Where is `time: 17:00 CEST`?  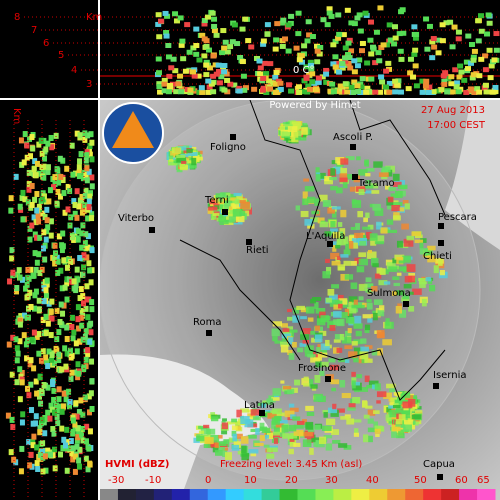
time: 17:00 CEST is located at coordinates (456, 125).